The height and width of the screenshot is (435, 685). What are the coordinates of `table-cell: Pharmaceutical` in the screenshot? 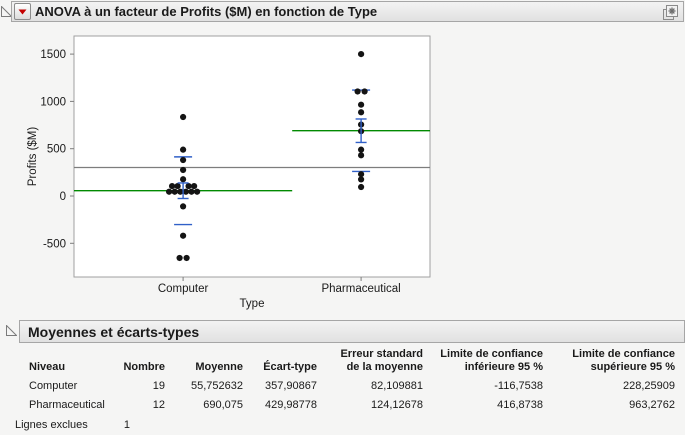 It's located at (67, 404).